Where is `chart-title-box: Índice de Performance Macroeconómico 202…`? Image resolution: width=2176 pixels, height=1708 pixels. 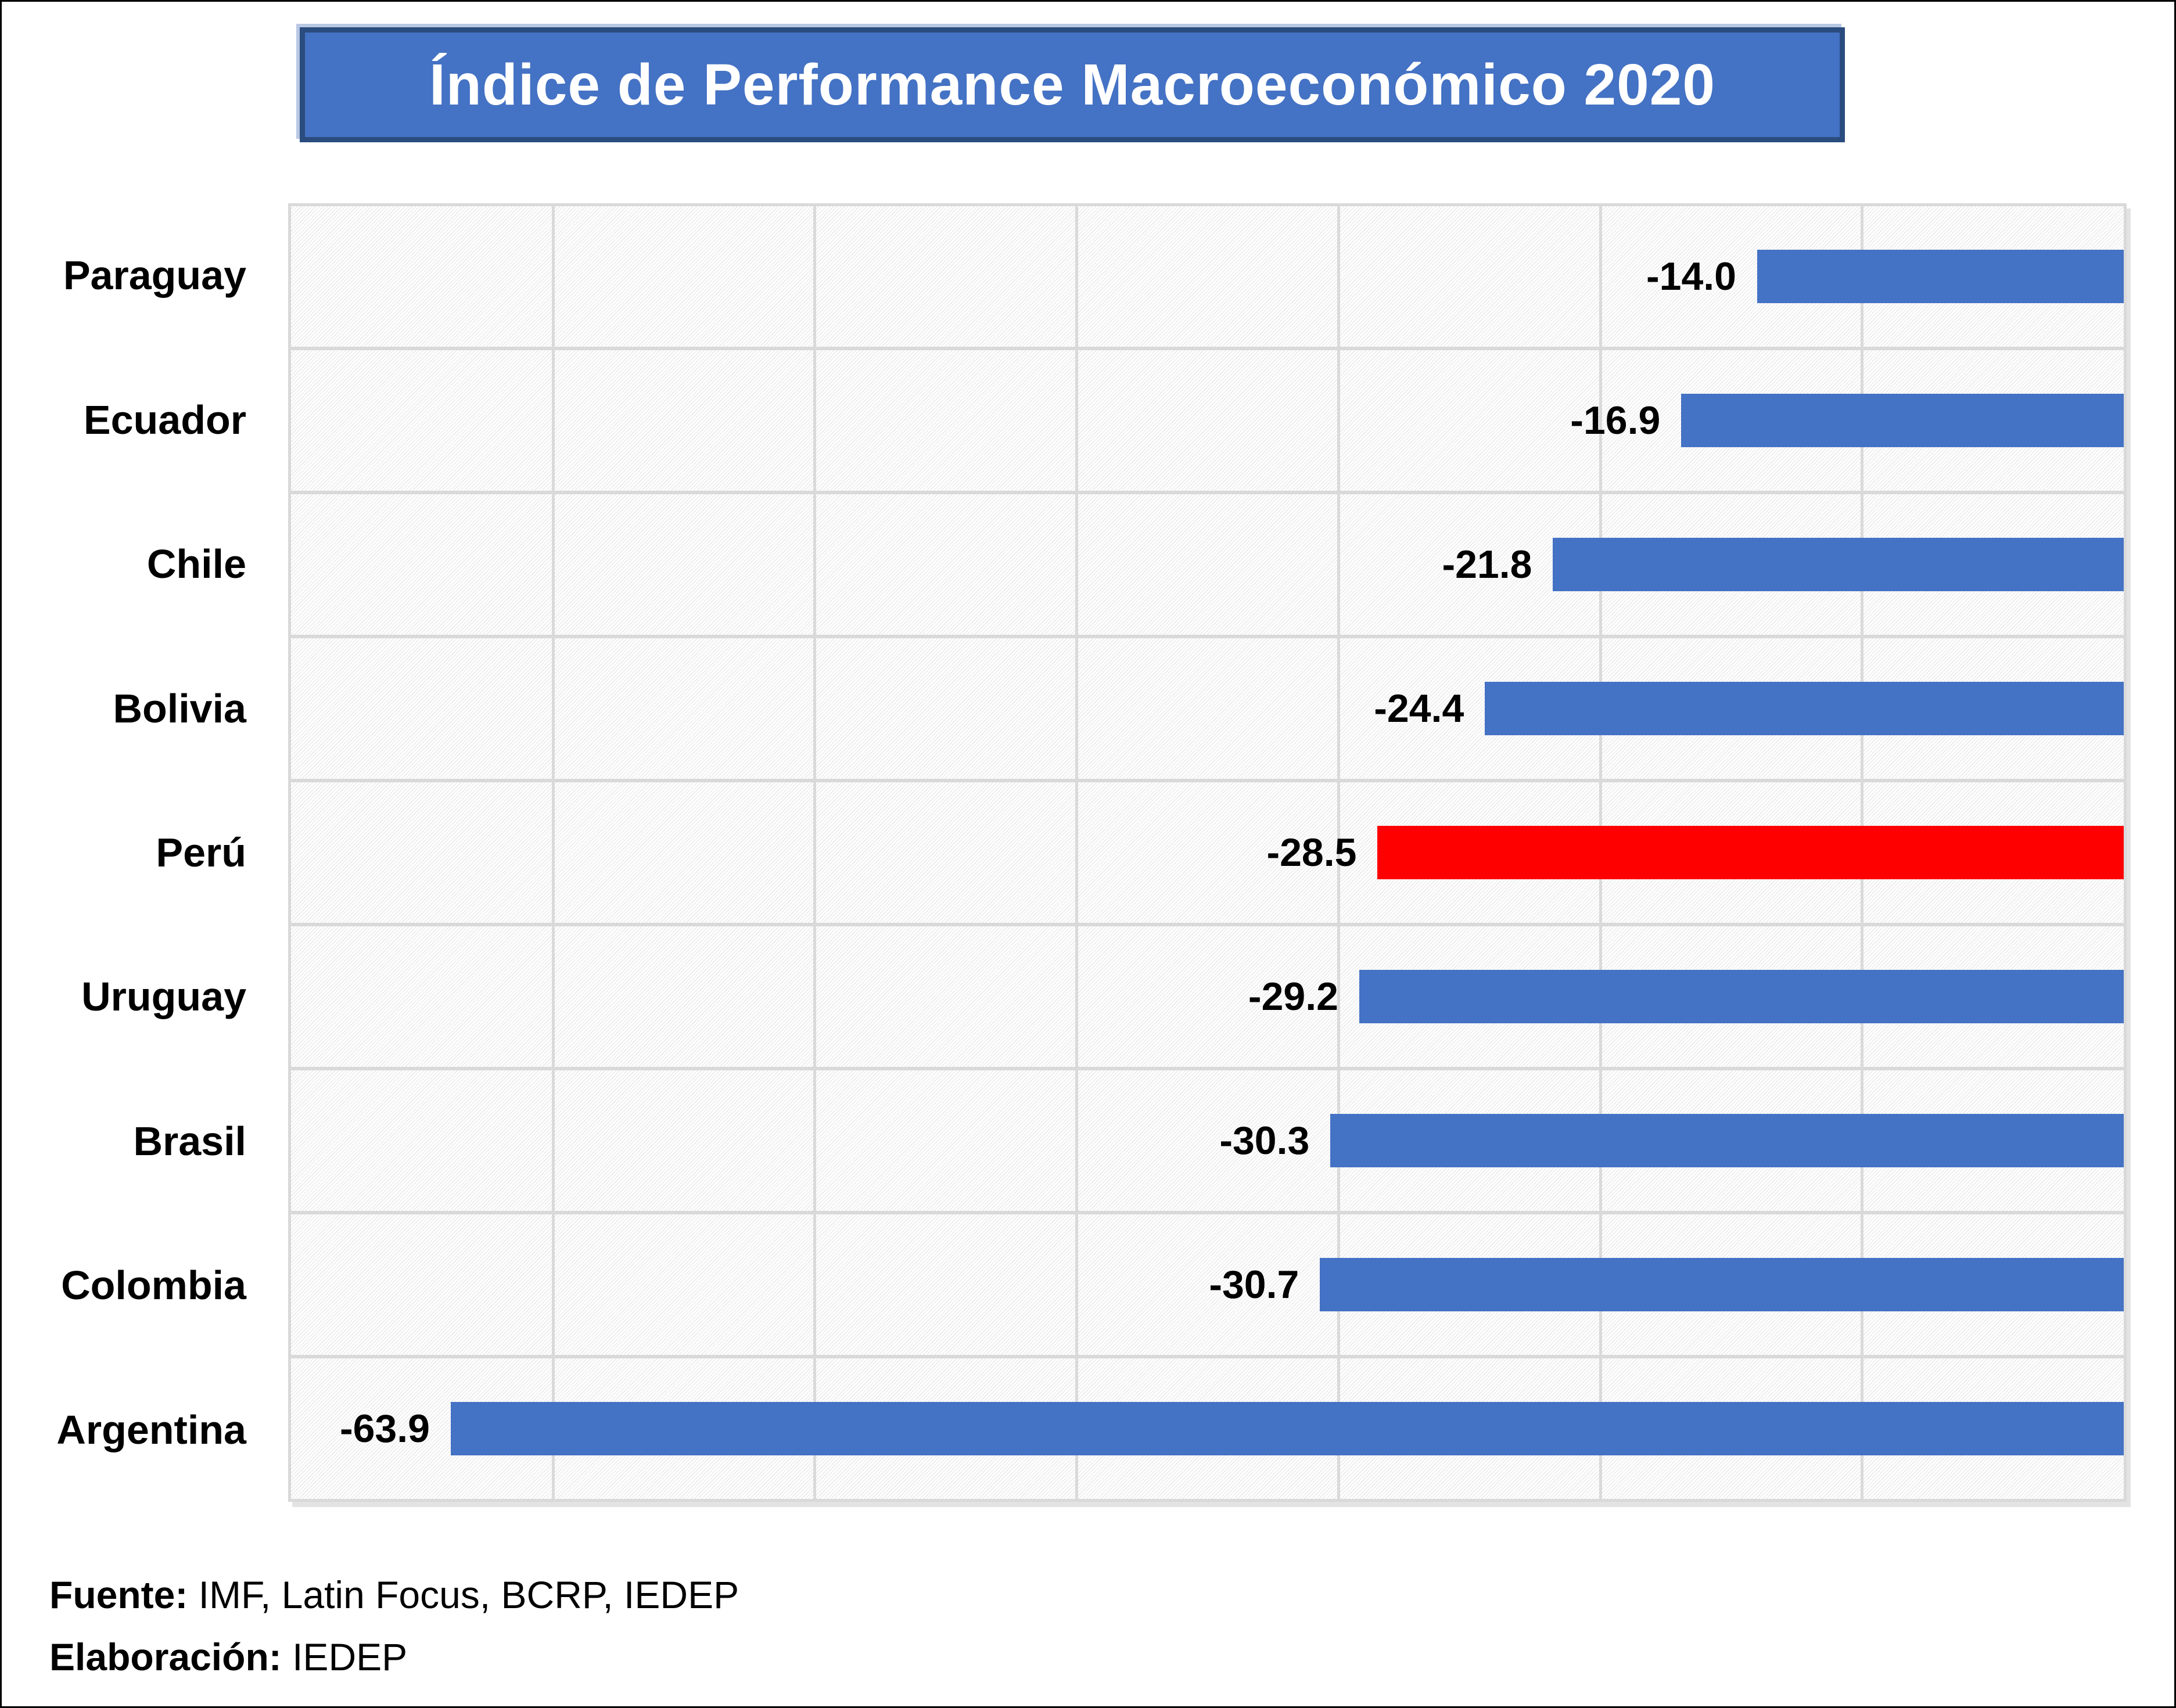
chart-title-box: Índice de Performance Macroeconómico 202… is located at coordinates (1072, 84).